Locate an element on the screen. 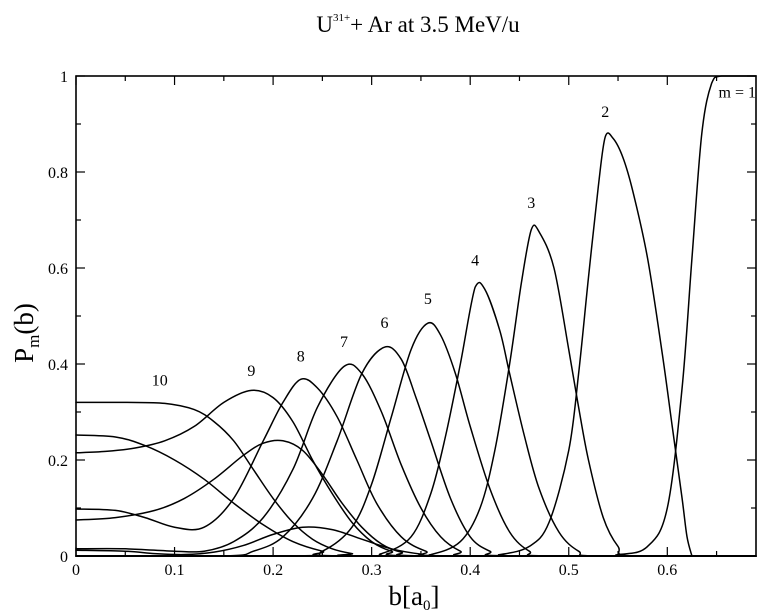  x-tick-label: 0.1 is located at coordinates (175, 570).